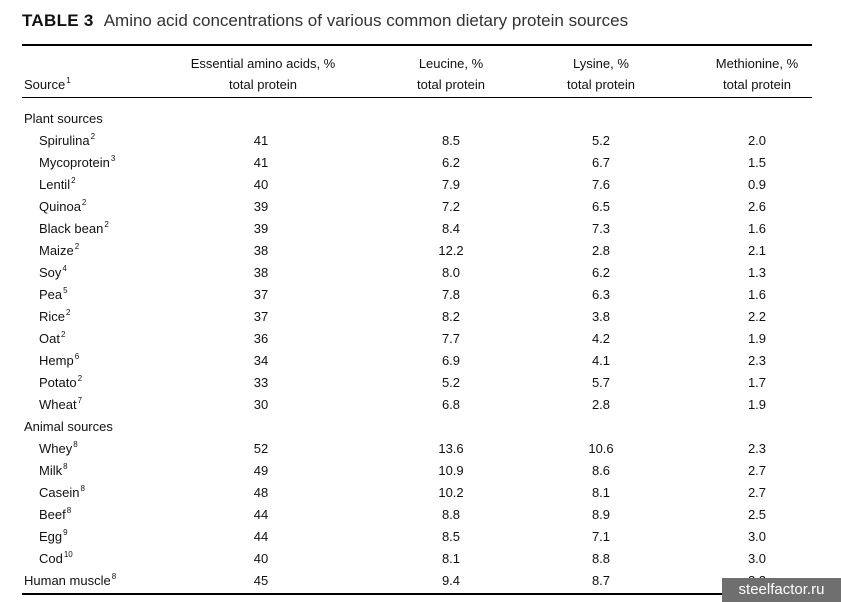 The height and width of the screenshot is (602, 841). I want to click on leucine-cell: 8.0, so click(451, 272).